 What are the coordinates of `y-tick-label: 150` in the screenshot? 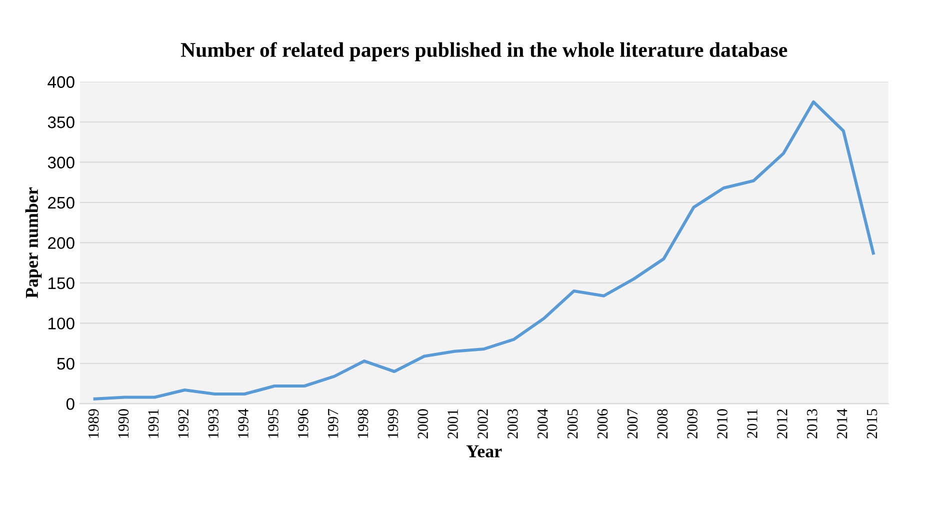 It's located at (61, 283).